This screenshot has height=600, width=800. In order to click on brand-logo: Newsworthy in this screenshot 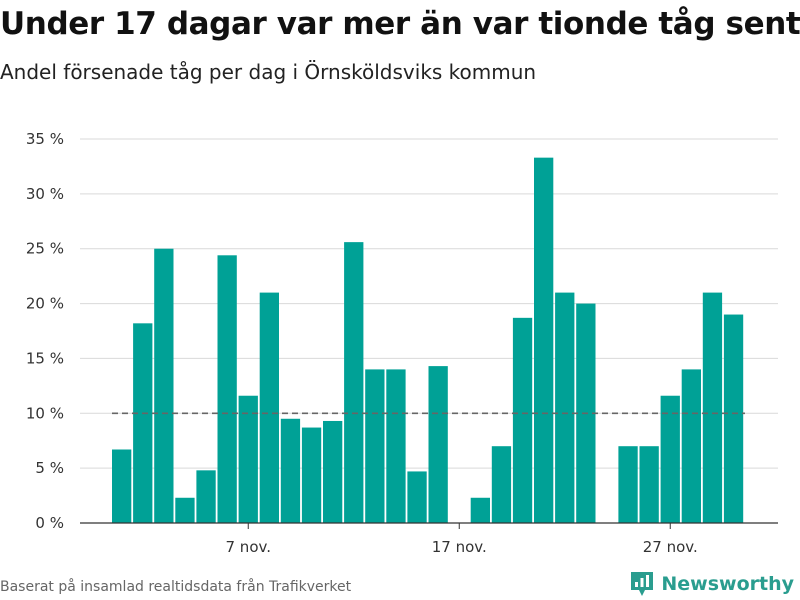, I will do `click(711, 584)`.